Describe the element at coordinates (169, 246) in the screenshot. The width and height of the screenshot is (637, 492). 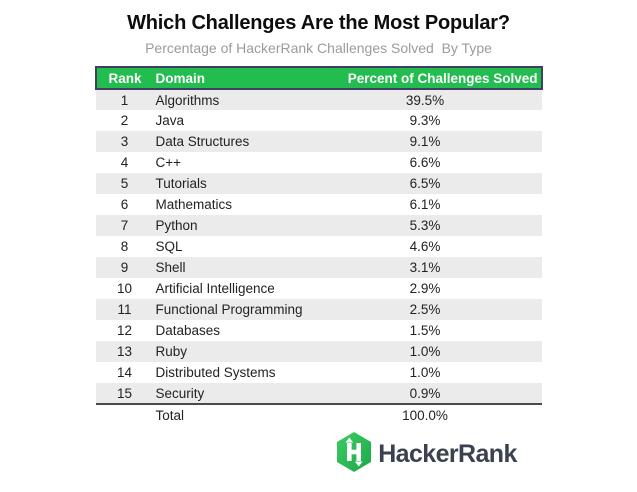
I see `domain-cell: SQL` at that location.